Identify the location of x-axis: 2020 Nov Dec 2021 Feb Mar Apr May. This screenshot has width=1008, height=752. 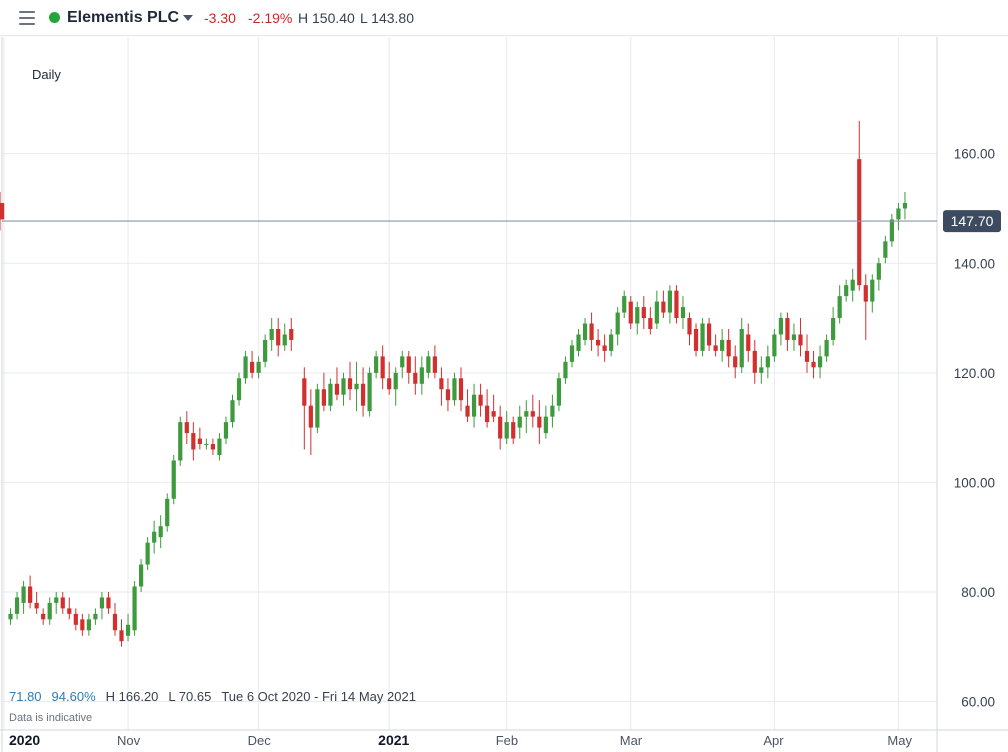
(460, 740).